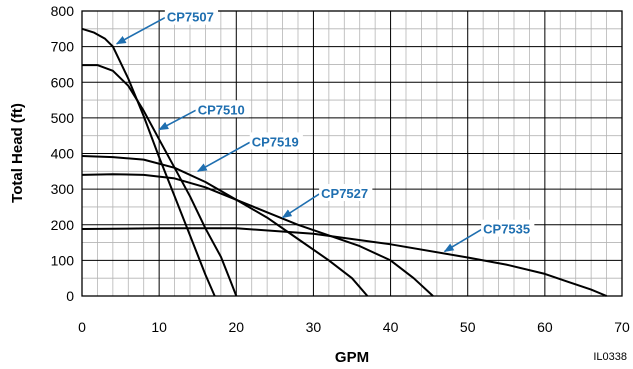  I want to click on series-label-cp7527: CP7527, so click(344, 193).